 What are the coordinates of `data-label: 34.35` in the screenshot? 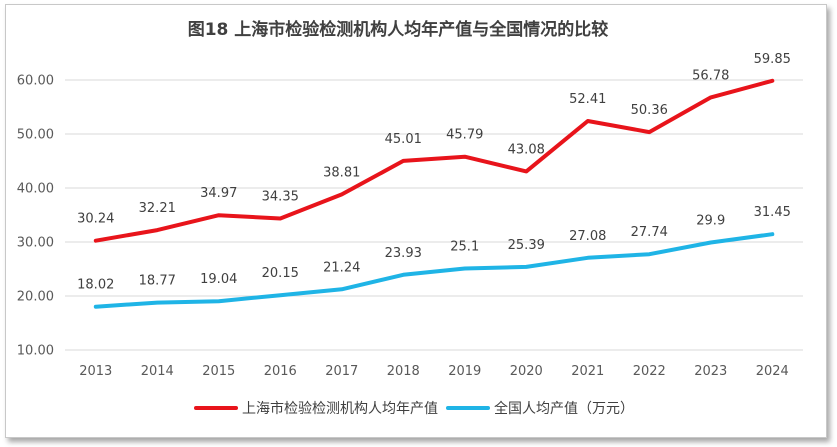 It's located at (280, 197).